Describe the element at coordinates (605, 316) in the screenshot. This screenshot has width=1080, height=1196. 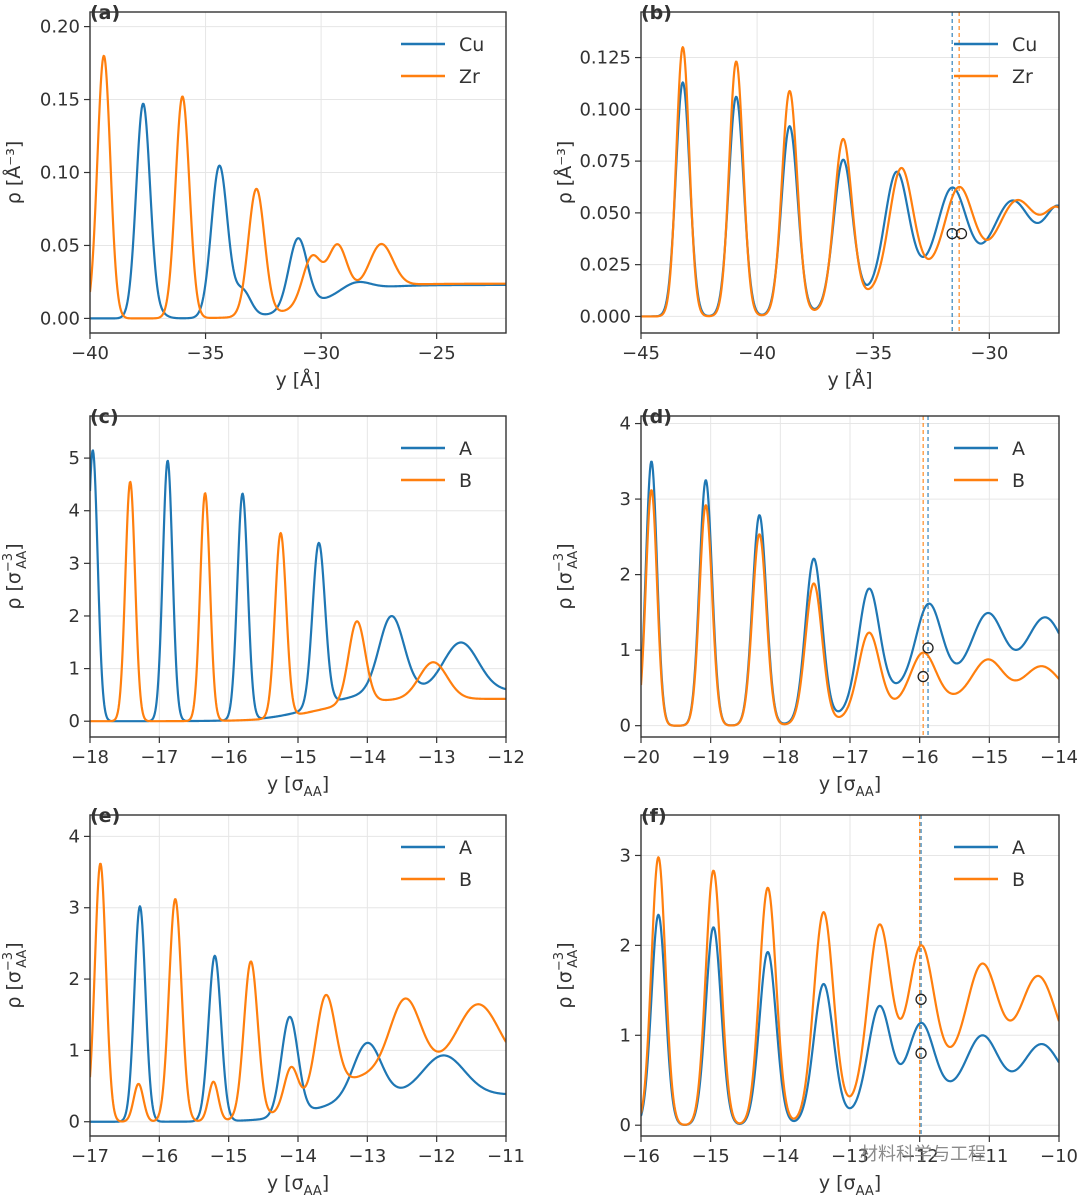
I see `y-tick-label: 0.000` at that location.